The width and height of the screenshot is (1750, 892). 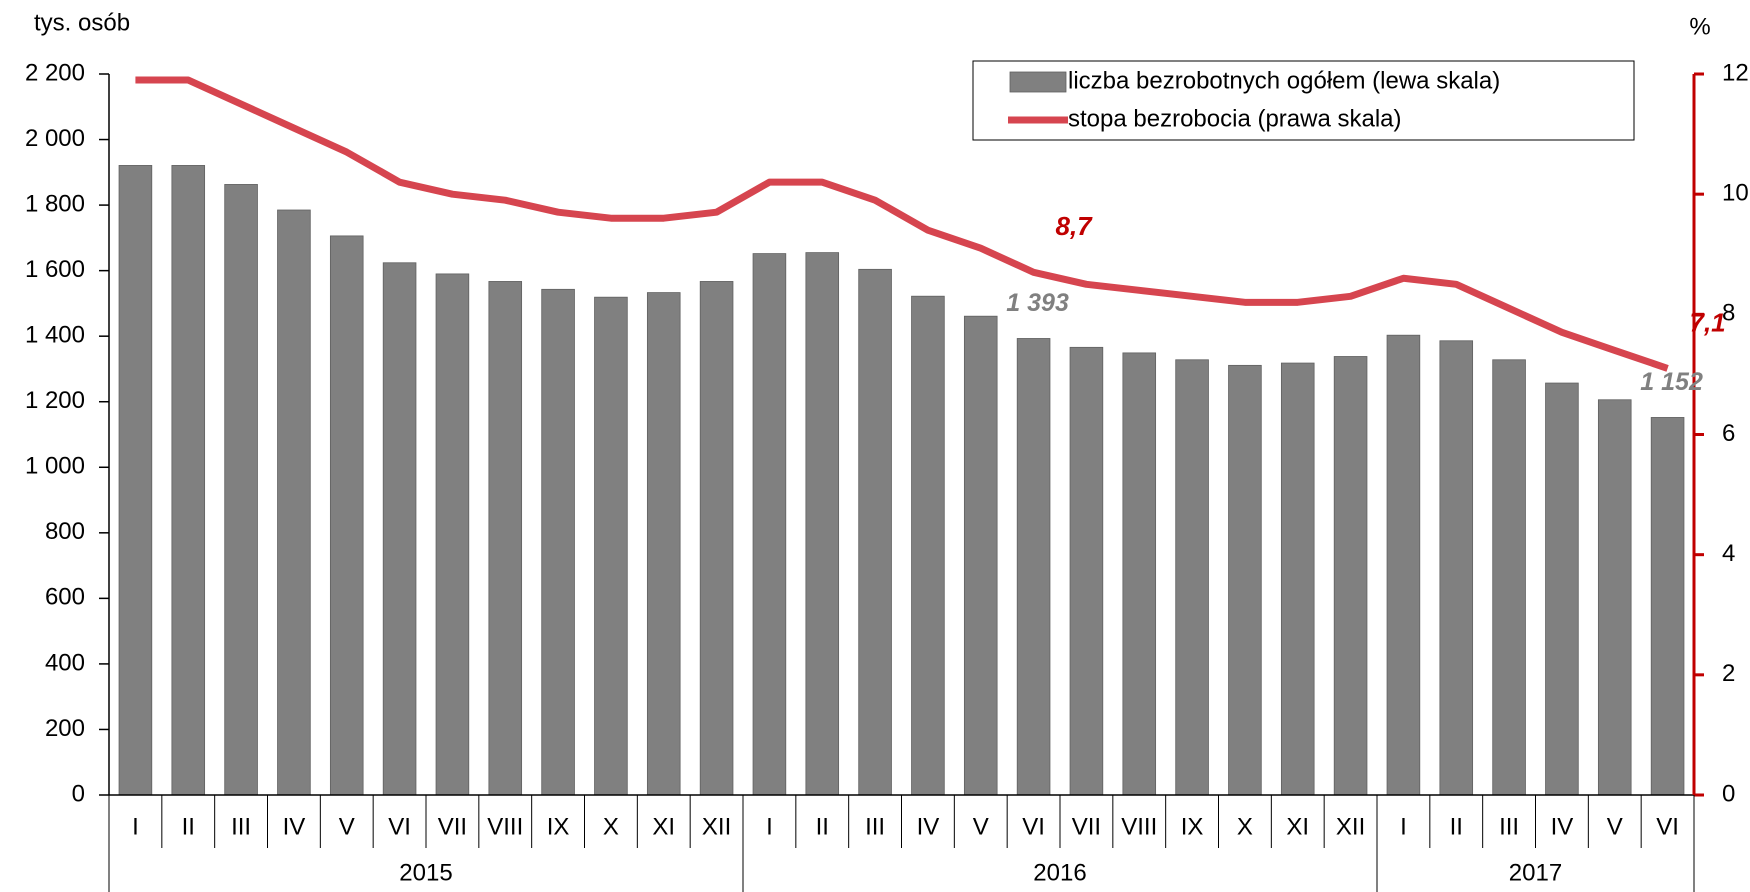 What do you see at coordinates (82, 22) in the screenshot?
I see `y-axis-label: tys. osób` at bounding box center [82, 22].